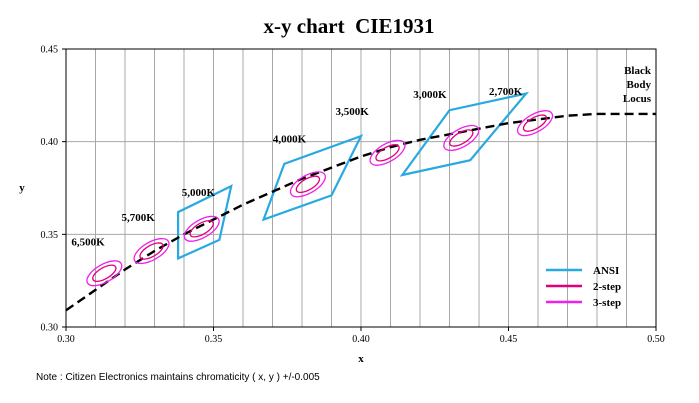 This screenshot has height=403, width=699. What do you see at coordinates (349, 26) in the screenshot?
I see `chart-title: x-y chart CIE1931` at bounding box center [349, 26].